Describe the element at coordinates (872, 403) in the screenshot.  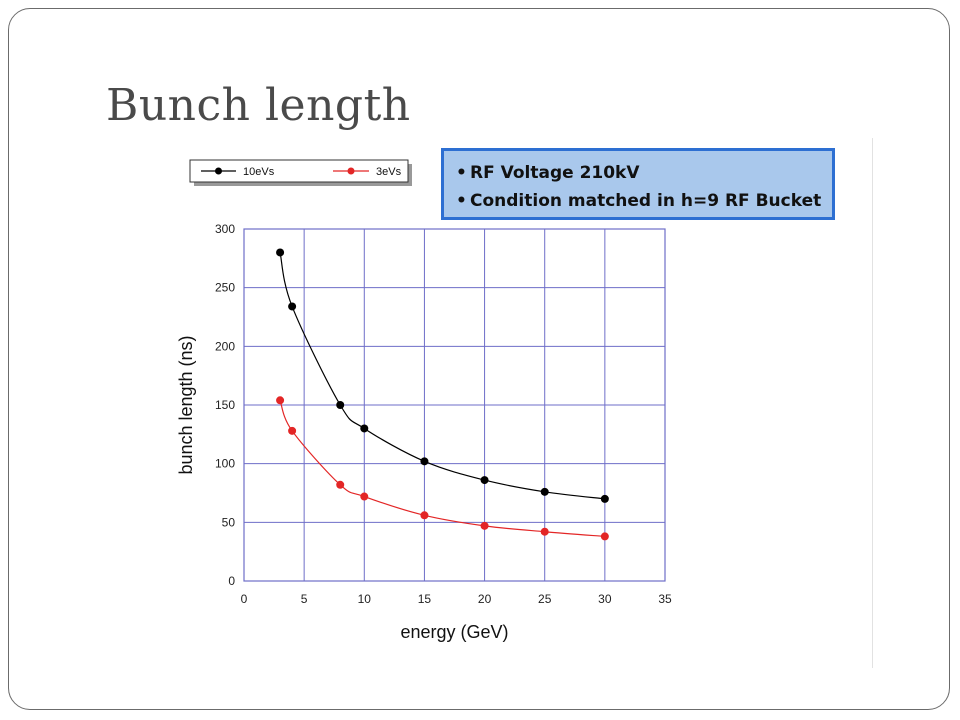
I see `figure-edge` at that location.